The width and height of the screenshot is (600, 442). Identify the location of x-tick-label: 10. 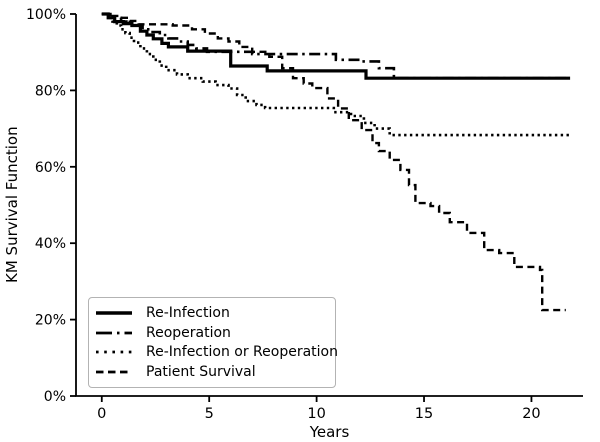
(316, 414).